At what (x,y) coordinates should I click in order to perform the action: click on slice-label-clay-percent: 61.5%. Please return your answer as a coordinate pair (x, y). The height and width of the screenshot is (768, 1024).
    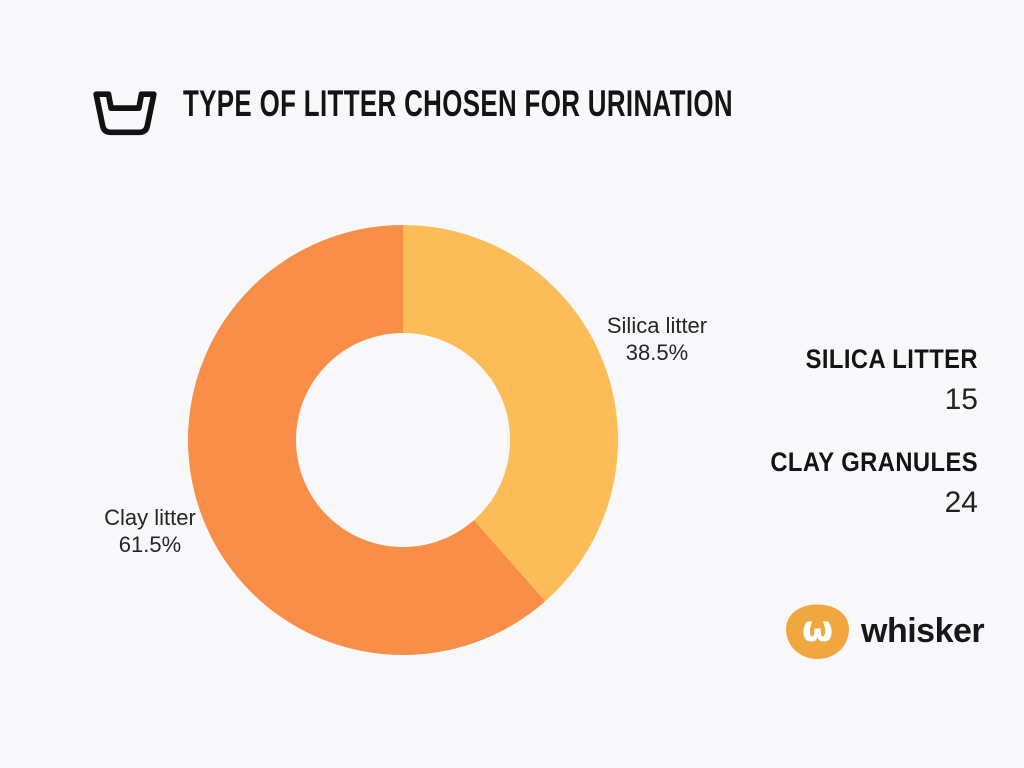
    Looking at the image, I should click on (150, 544).